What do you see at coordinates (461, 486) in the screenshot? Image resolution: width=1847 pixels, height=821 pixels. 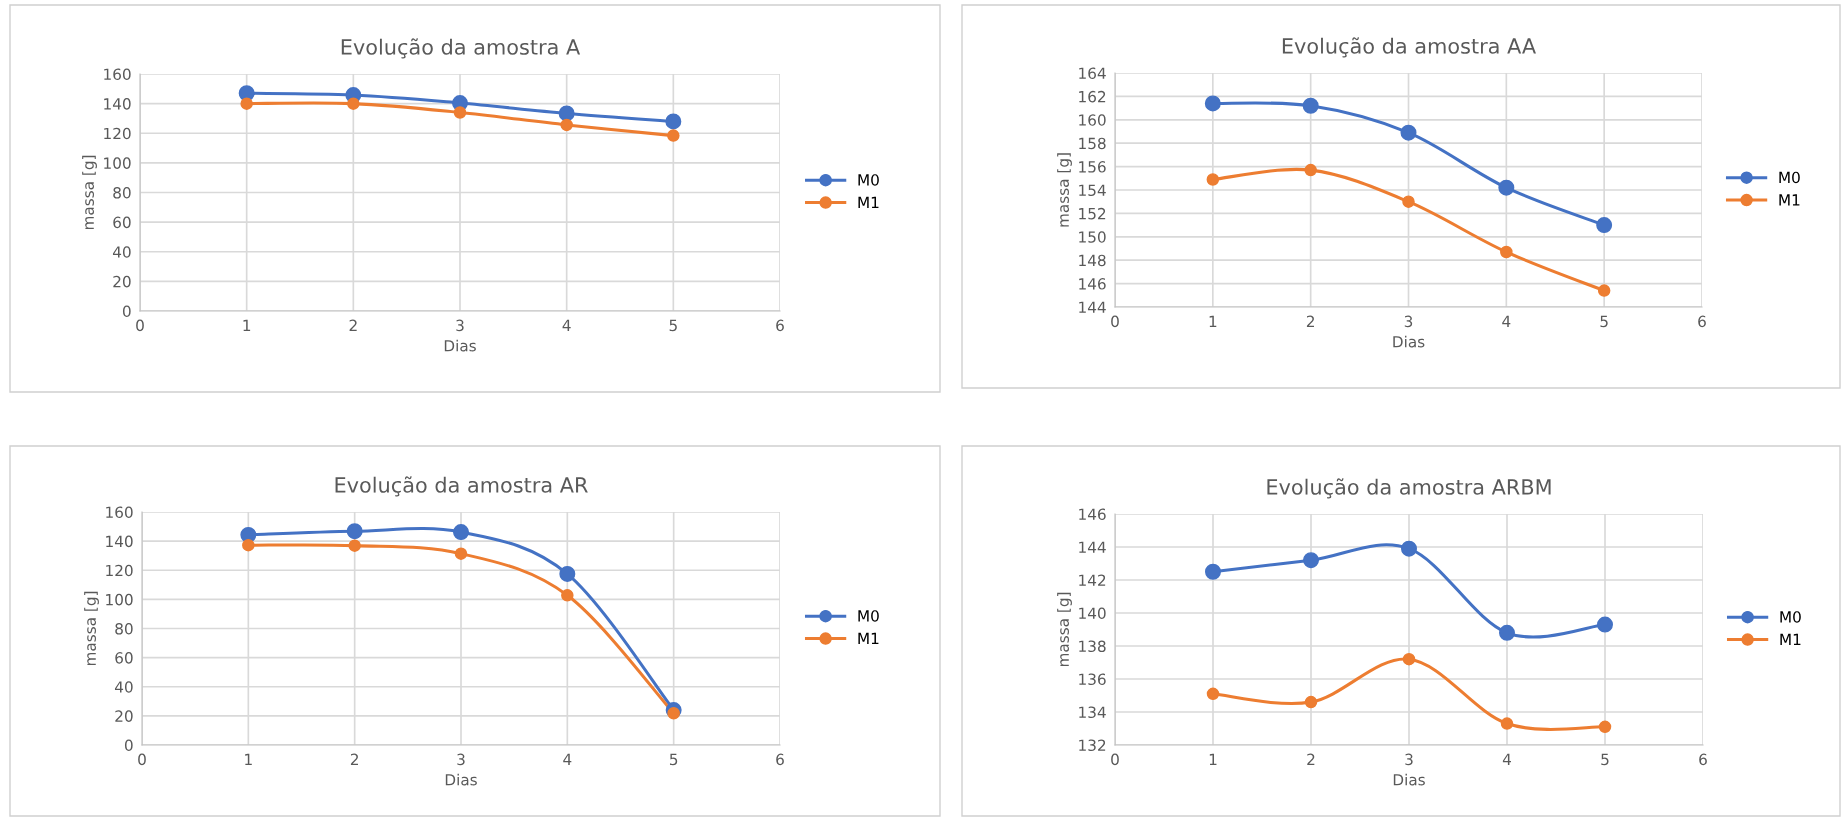 I see `chart-title: Evolução da amostra AR` at bounding box center [461, 486].